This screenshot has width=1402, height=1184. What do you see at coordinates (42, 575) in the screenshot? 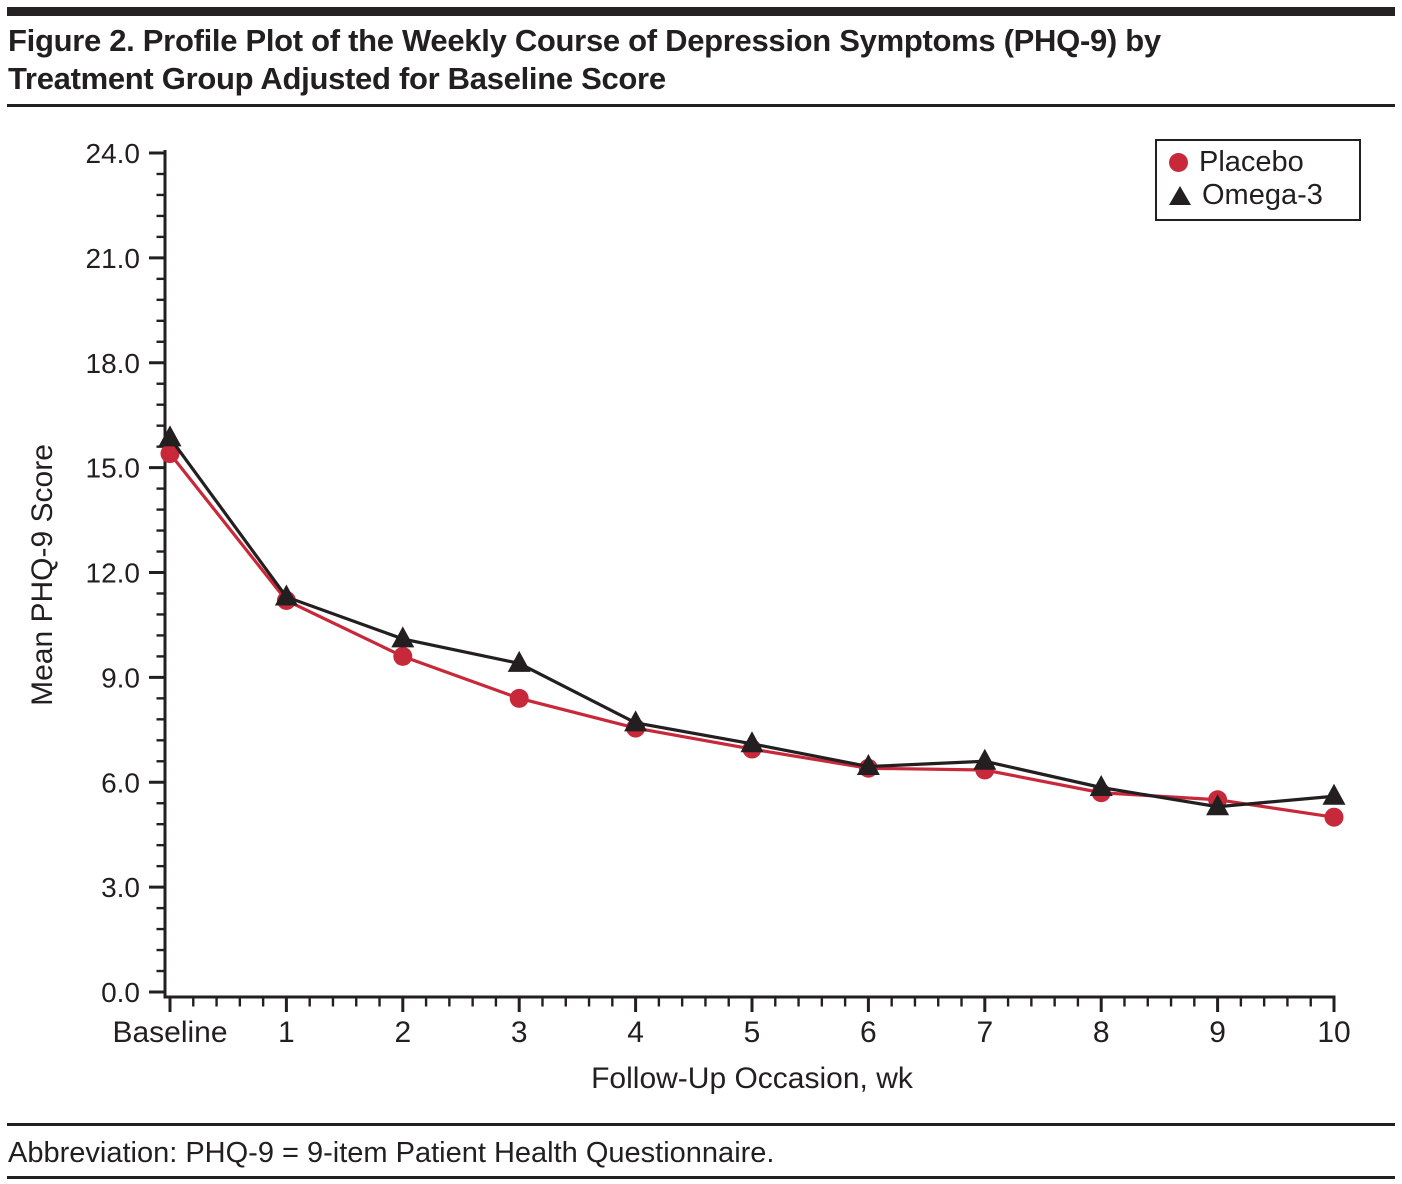
I see `y-axis-title: Mean PHQ-9 Score` at bounding box center [42, 575].